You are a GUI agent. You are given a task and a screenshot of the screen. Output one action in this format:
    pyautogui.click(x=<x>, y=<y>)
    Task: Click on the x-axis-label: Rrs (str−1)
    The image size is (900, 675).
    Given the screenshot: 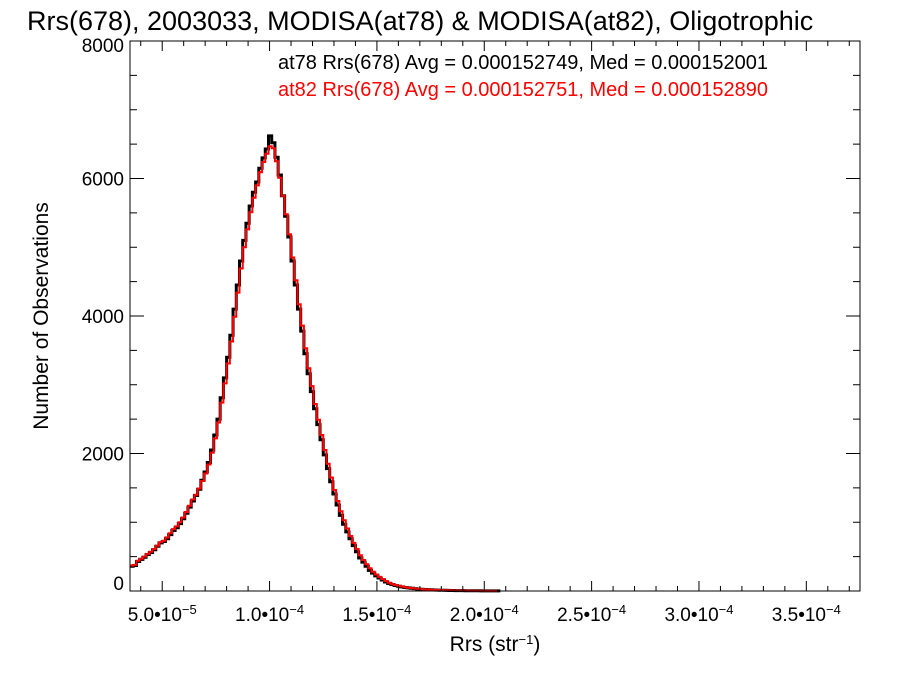 What is the action you would take?
    pyautogui.click(x=495, y=644)
    